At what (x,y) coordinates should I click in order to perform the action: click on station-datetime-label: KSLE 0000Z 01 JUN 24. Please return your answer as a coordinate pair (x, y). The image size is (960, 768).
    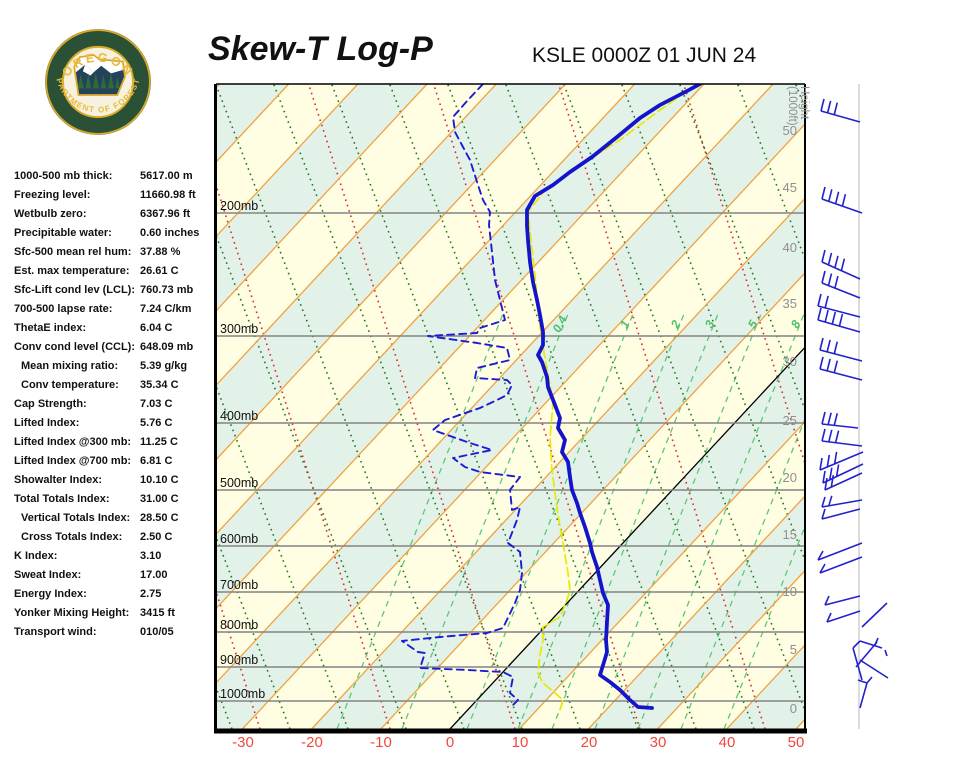
    Looking at the image, I should click on (644, 55).